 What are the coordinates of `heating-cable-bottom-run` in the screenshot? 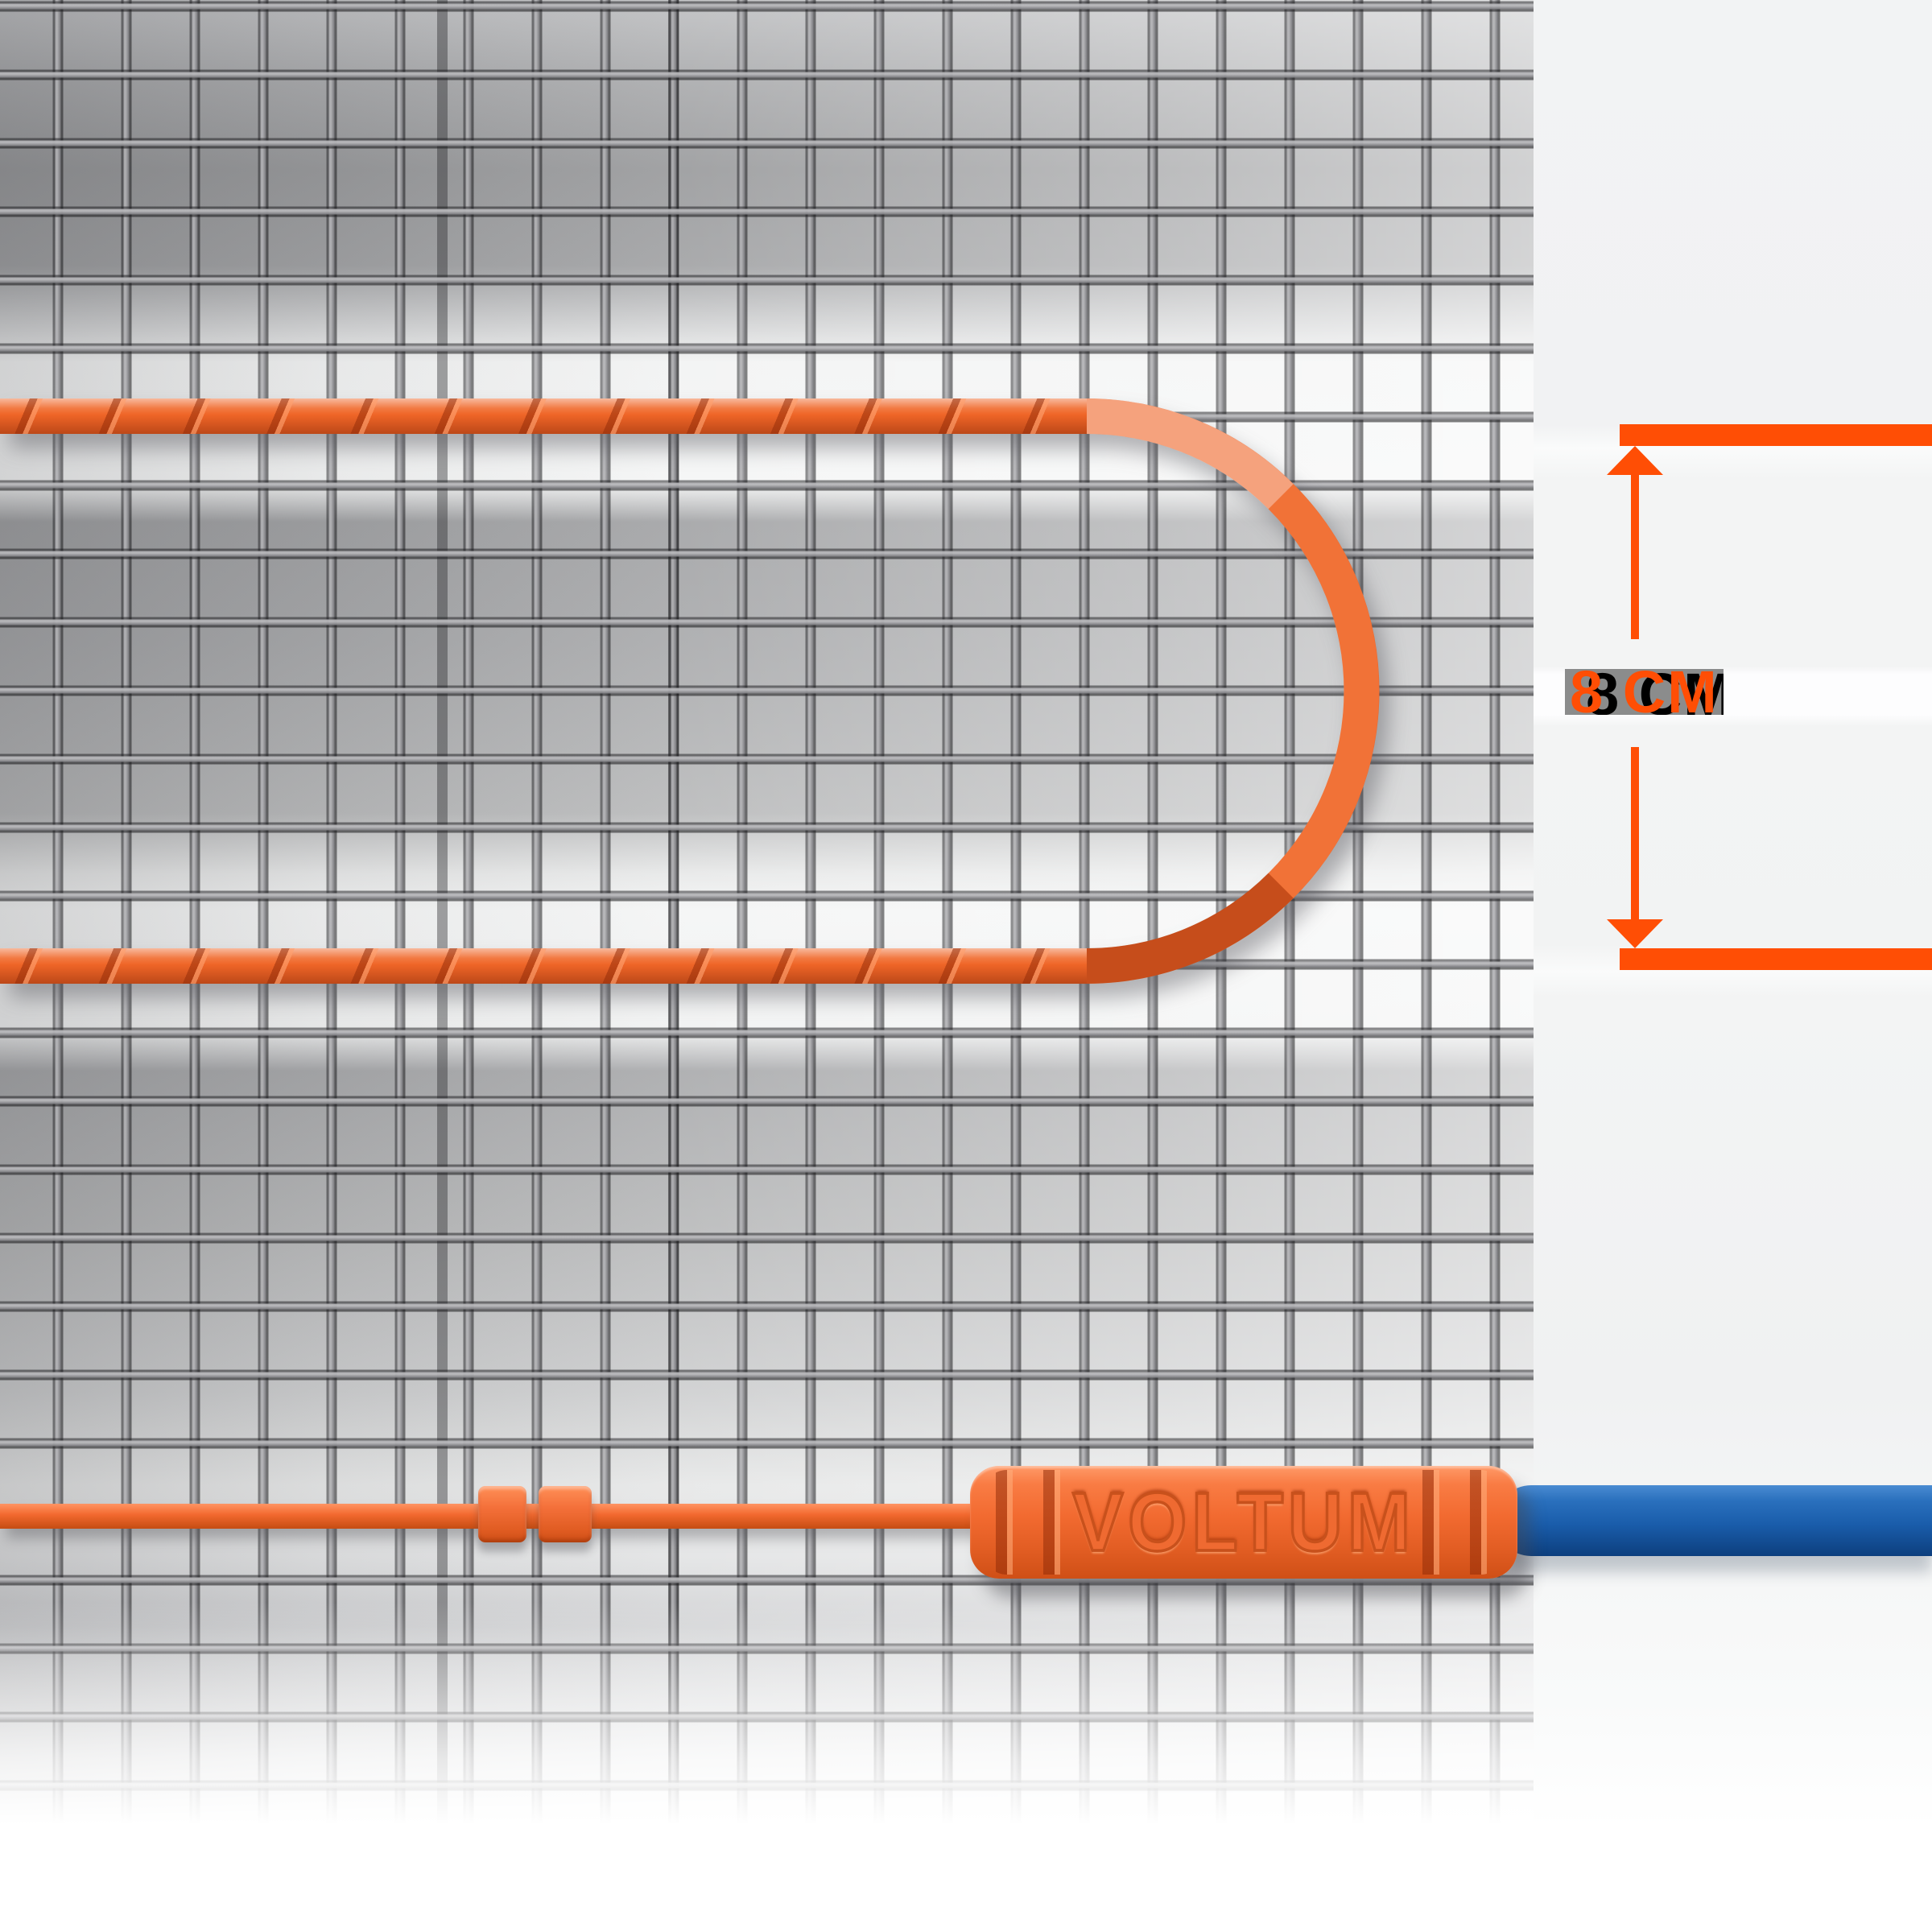 It's located at (543, 966).